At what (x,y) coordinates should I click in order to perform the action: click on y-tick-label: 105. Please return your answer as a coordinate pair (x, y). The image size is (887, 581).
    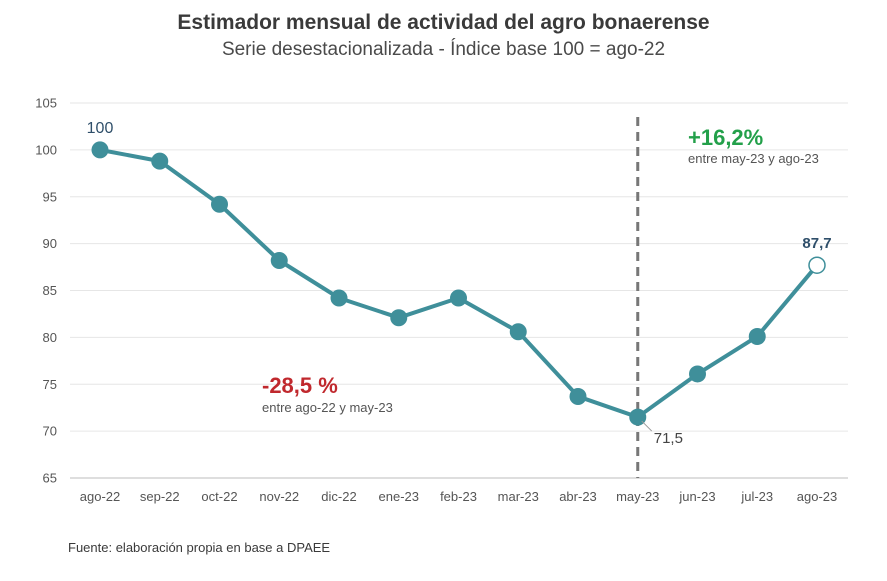
    Looking at the image, I should click on (46, 103).